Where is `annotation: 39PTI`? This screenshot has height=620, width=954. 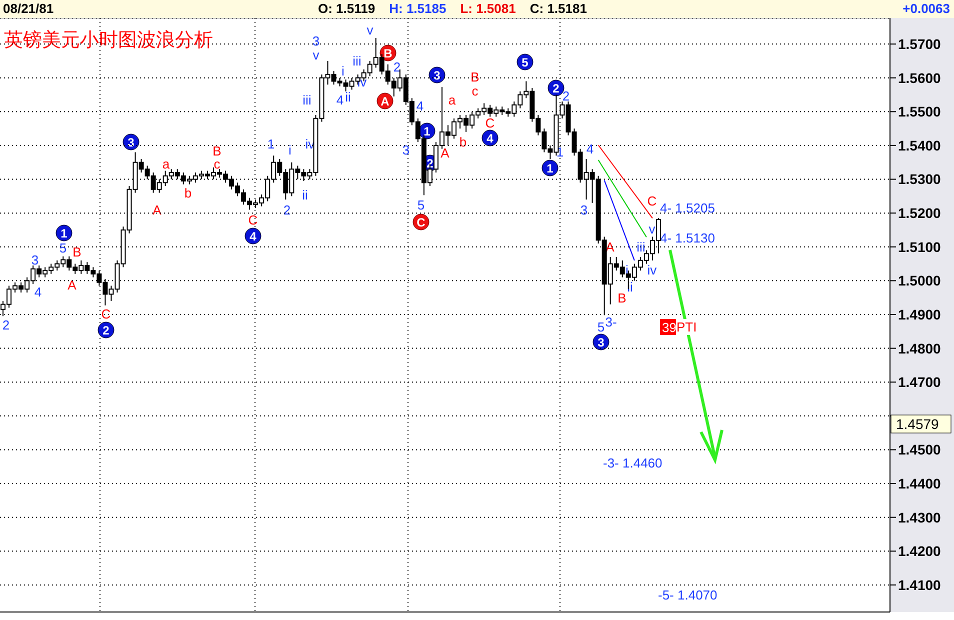 annotation: 39PTI is located at coordinates (679, 327).